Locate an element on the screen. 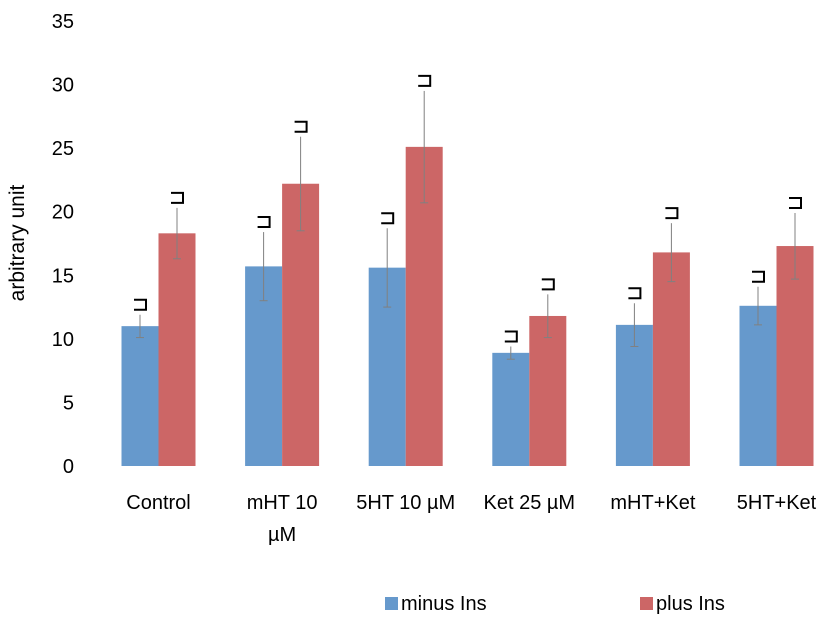  legend-label: minus Ins is located at coordinates (444, 604).